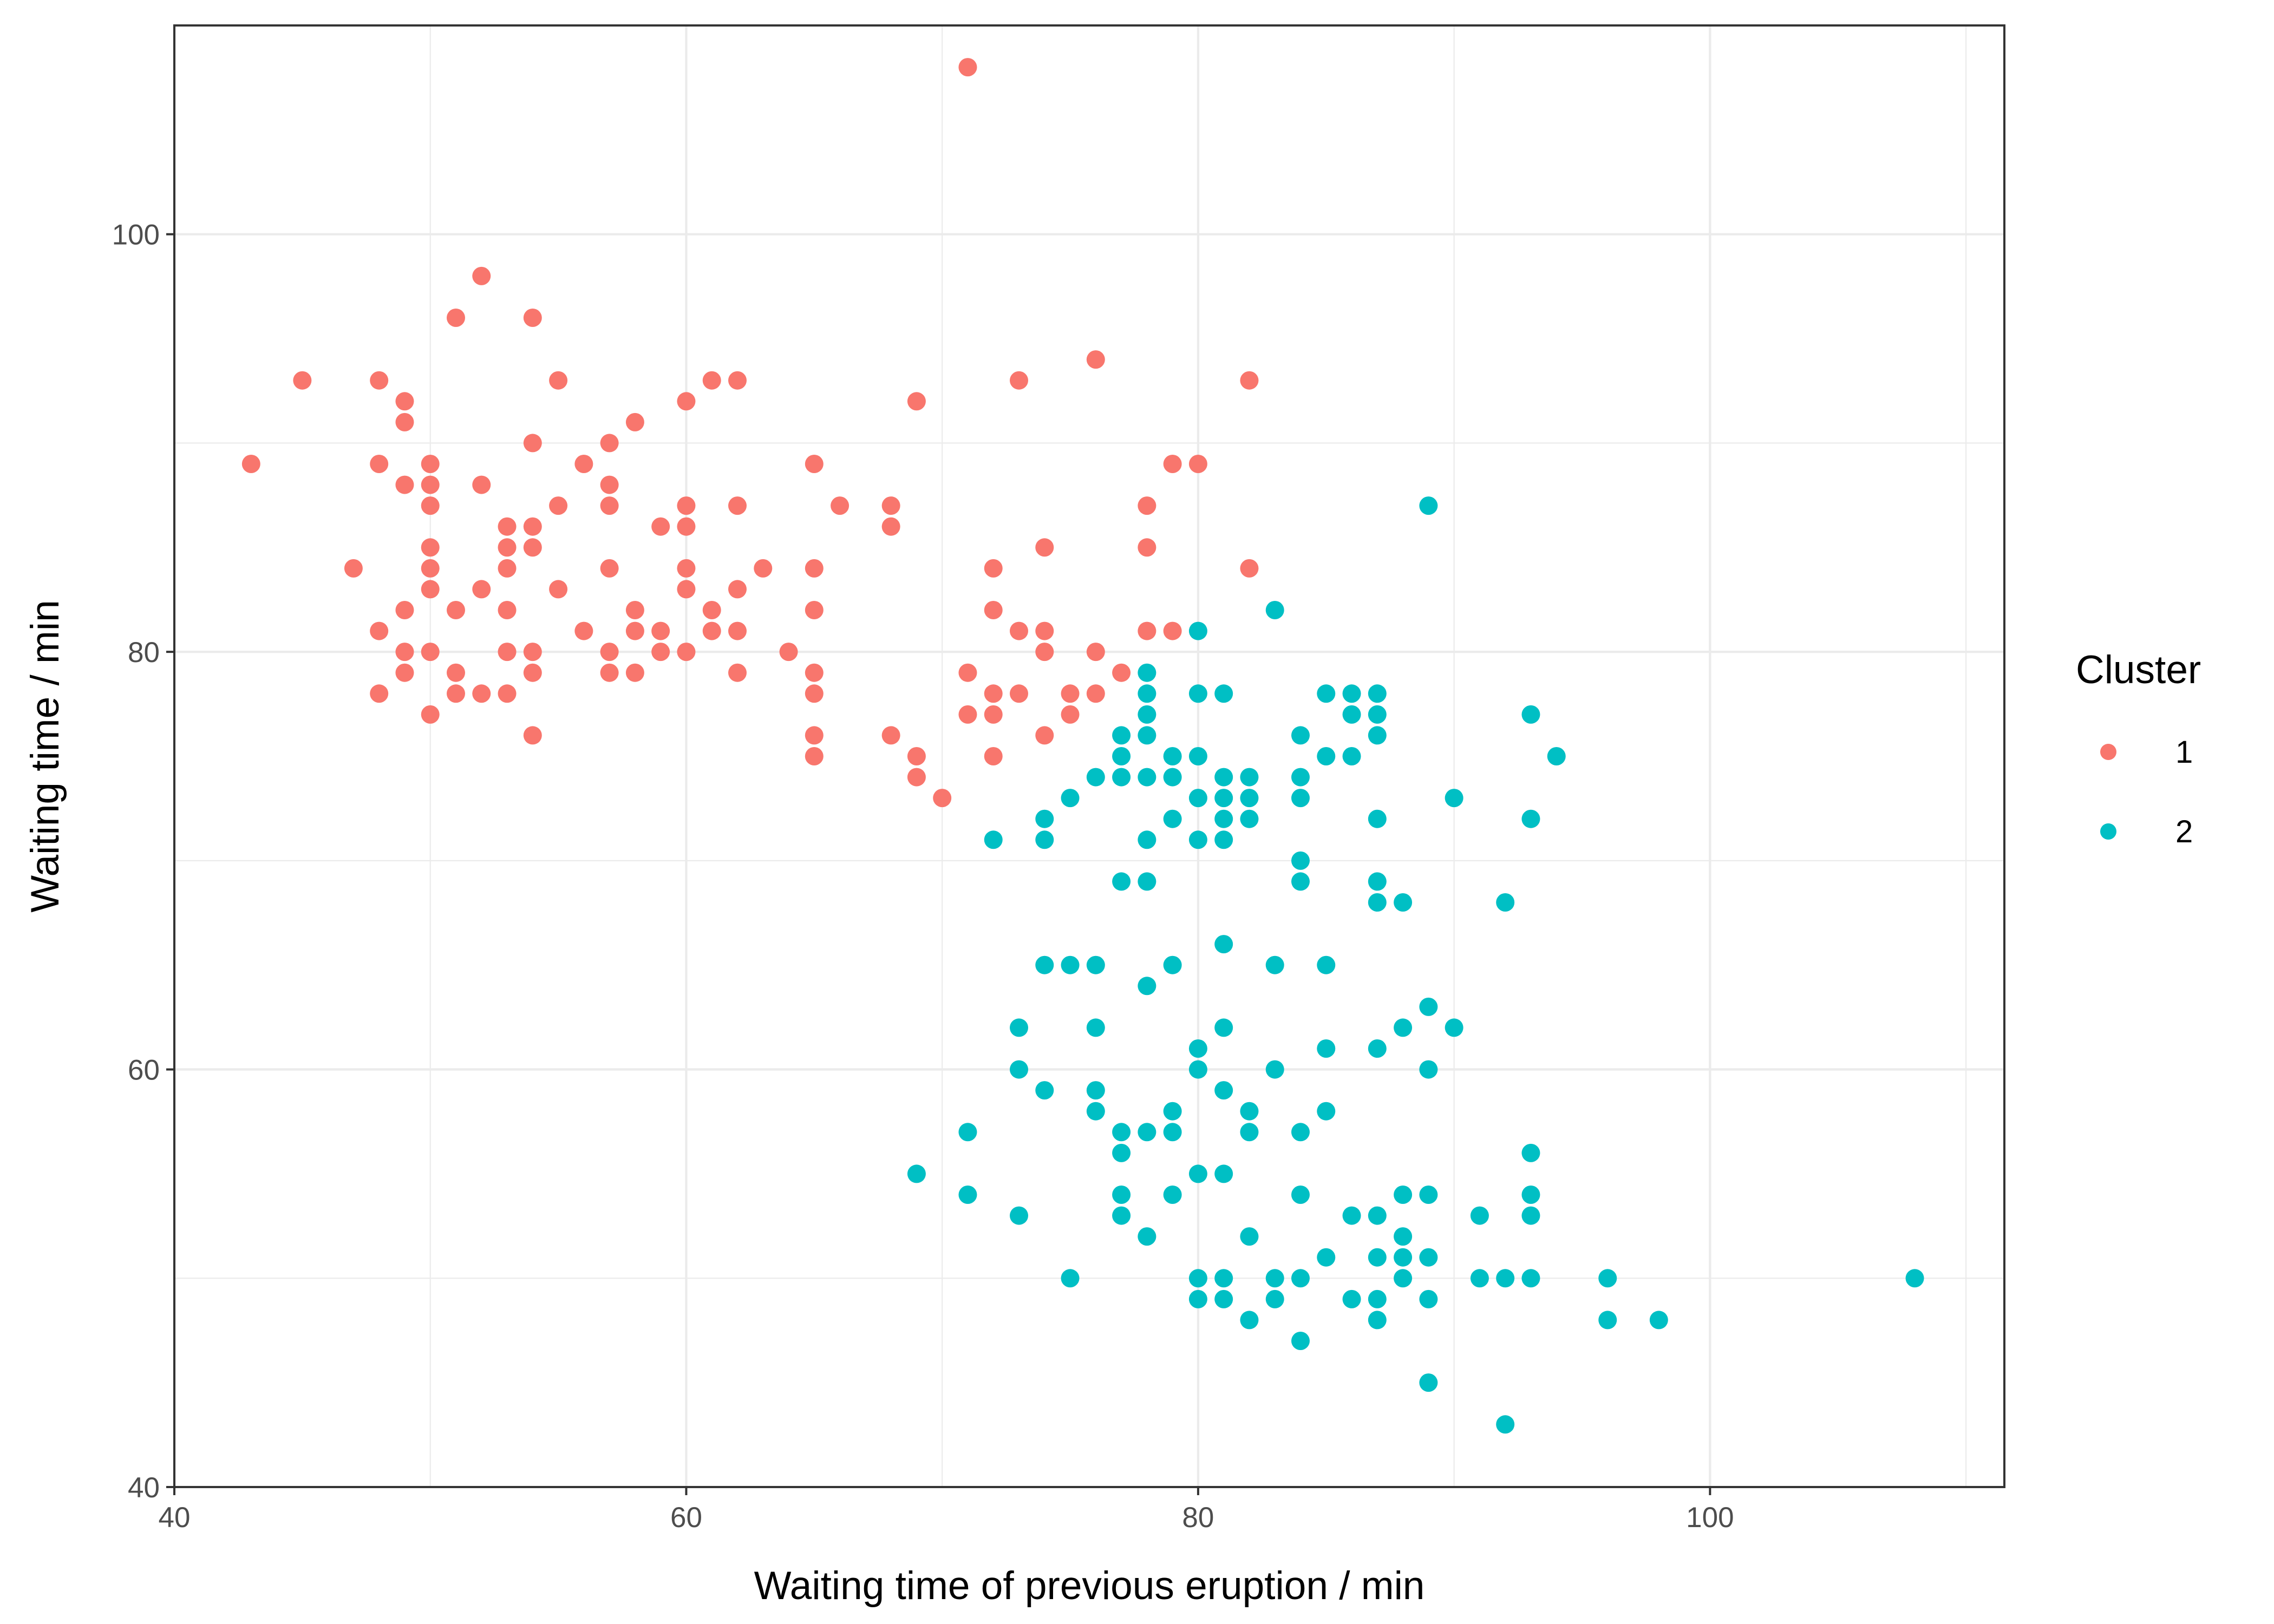 The width and height of the screenshot is (2274, 1624). I want to click on legend-label-cluster-2: 2, so click(2184, 831).